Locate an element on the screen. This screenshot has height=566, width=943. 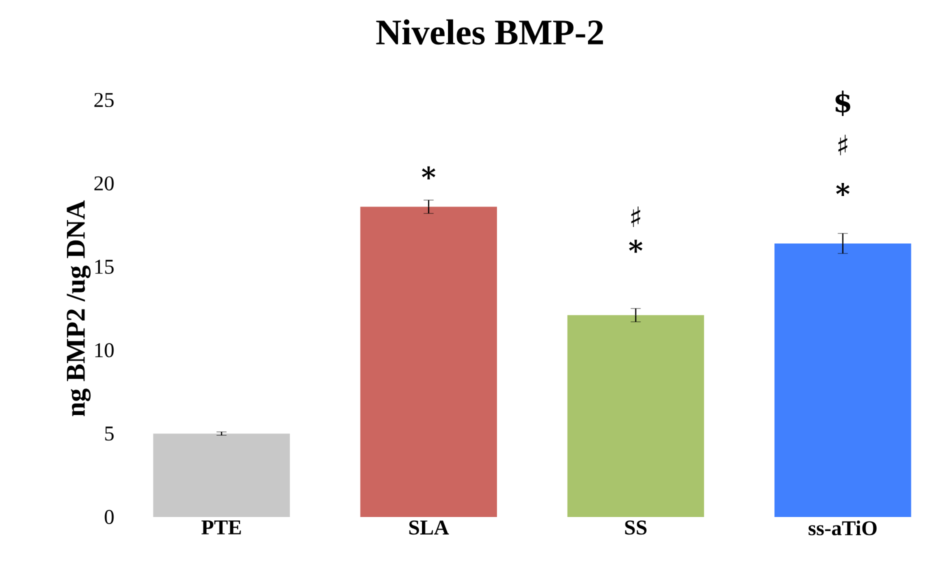
x-tick-label: ss-aTiO is located at coordinates (842, 528).